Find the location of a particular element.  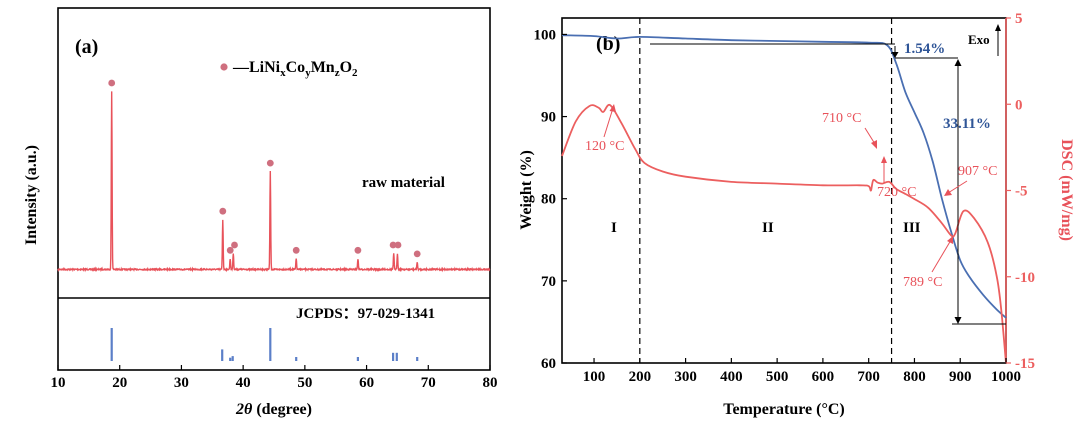

xrd-x-tick-label: 20 is located at coordinates (119, 383).